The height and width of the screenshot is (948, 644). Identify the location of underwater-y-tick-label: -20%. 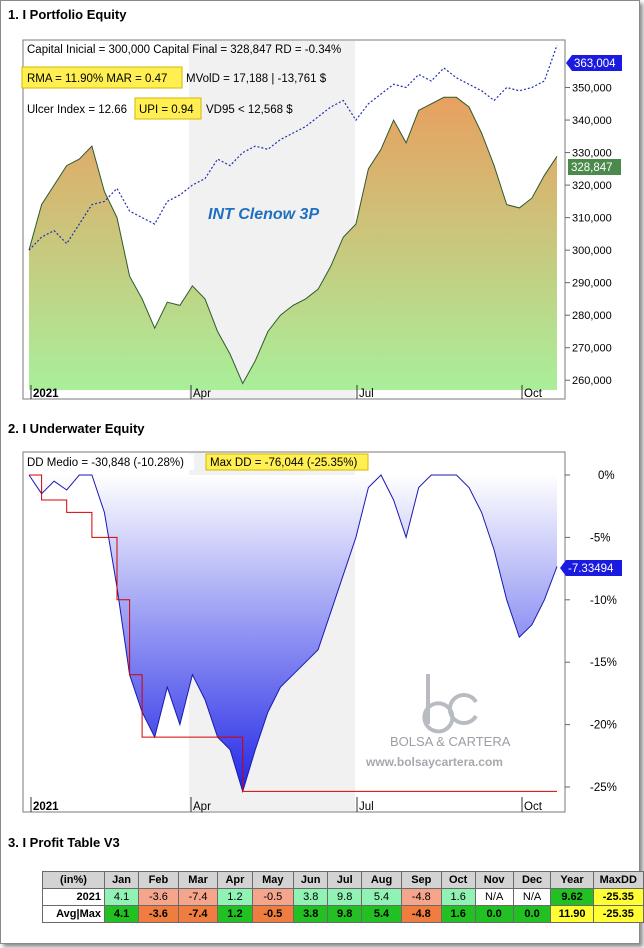
(603, 726).